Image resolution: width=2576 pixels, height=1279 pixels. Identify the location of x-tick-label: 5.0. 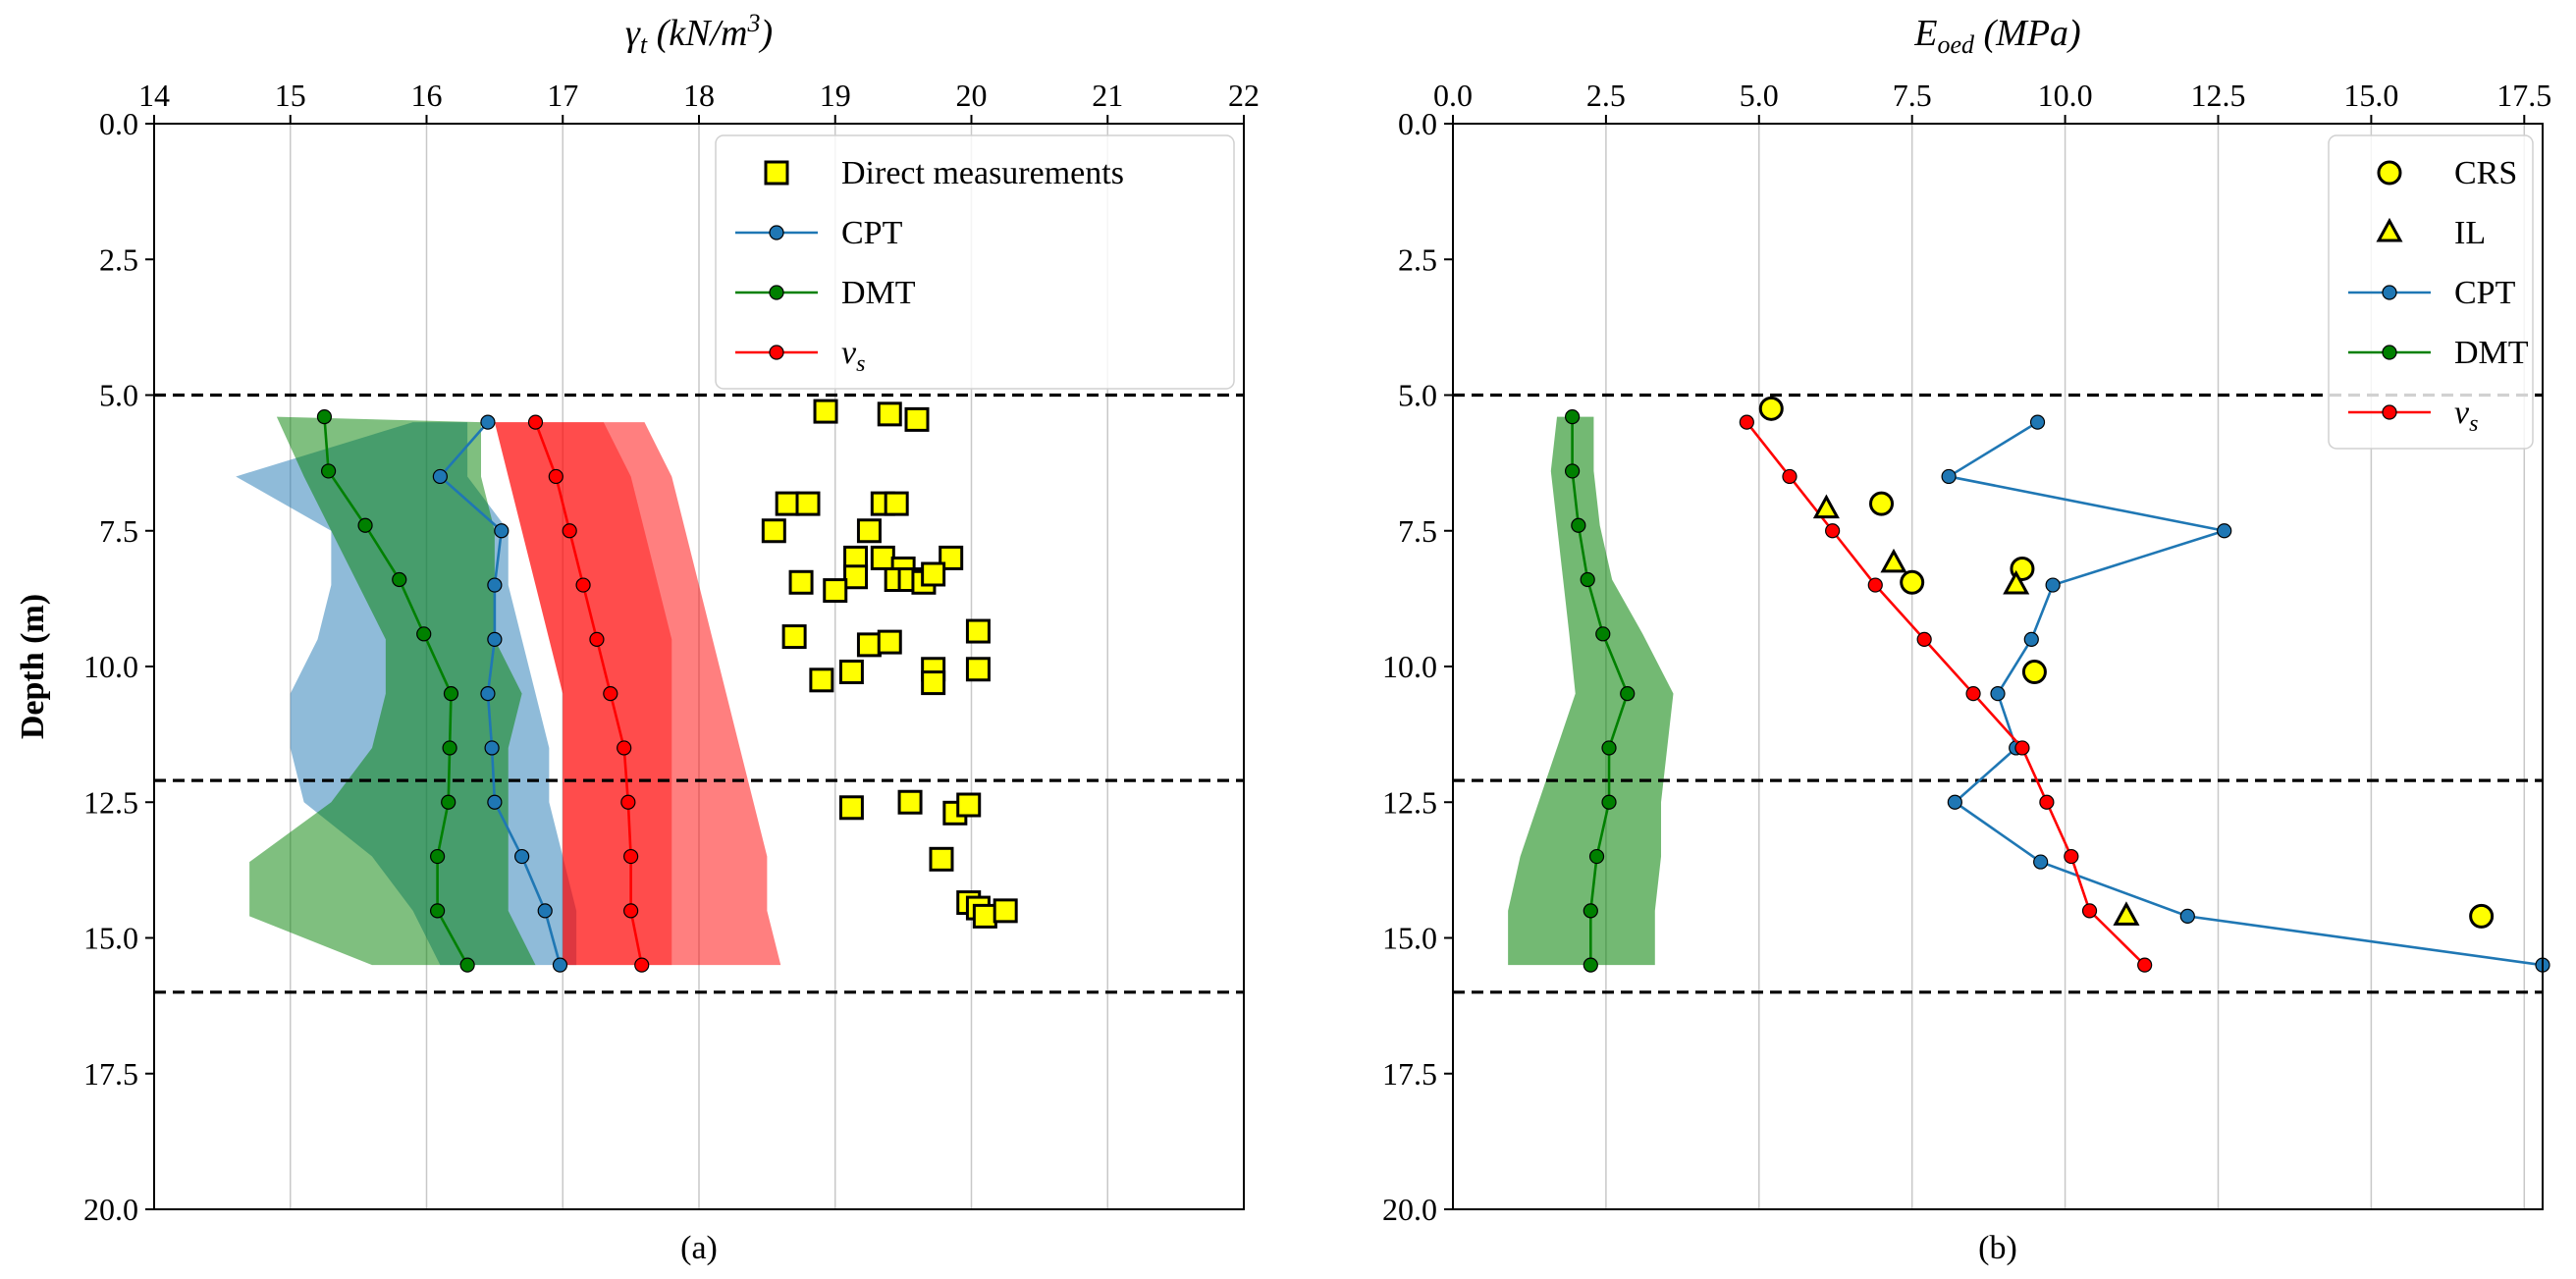
(1759, 96).